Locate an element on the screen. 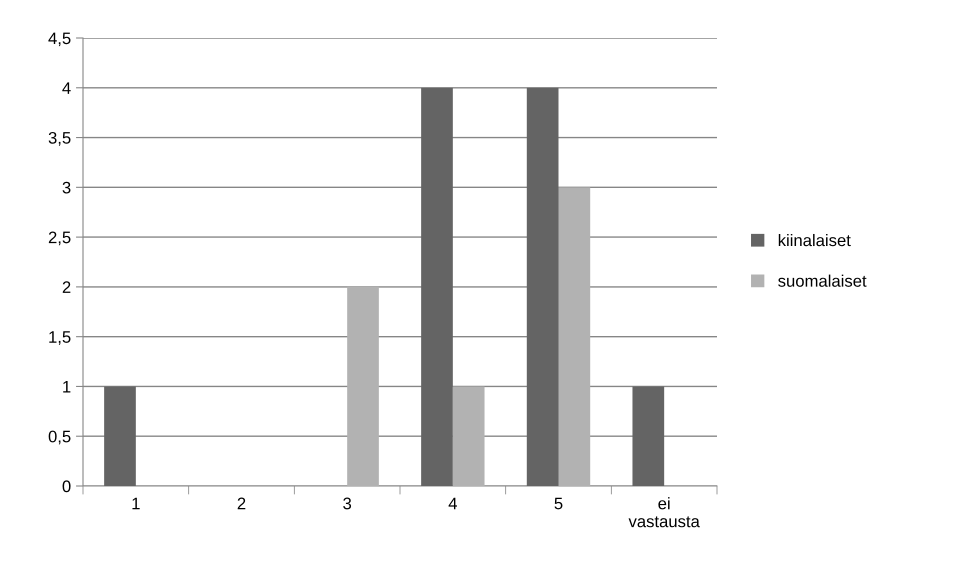 This screenshot has height=581, width=957. y-tick-label: 4,5 is located at coordinates (59, 39).